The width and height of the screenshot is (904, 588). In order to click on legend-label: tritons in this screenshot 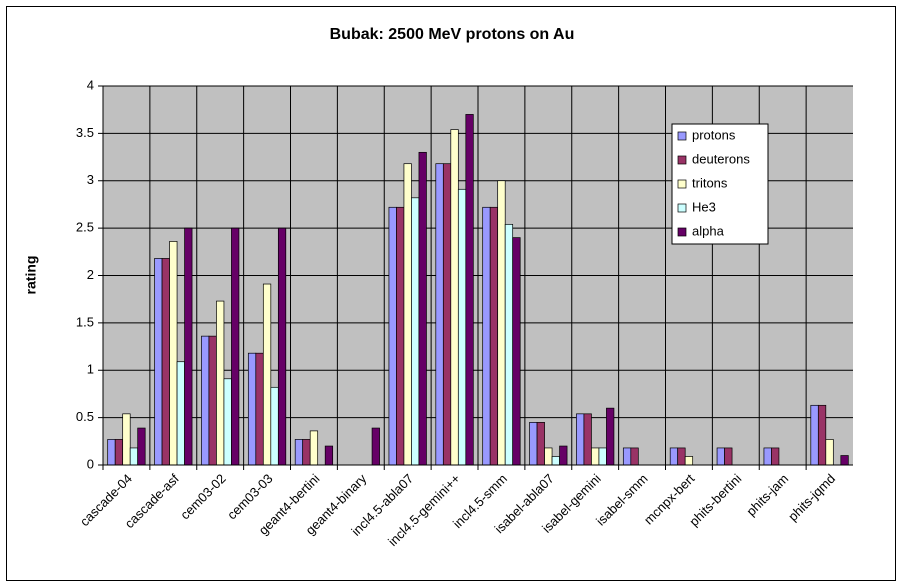, I will do `click(710, 182)`.